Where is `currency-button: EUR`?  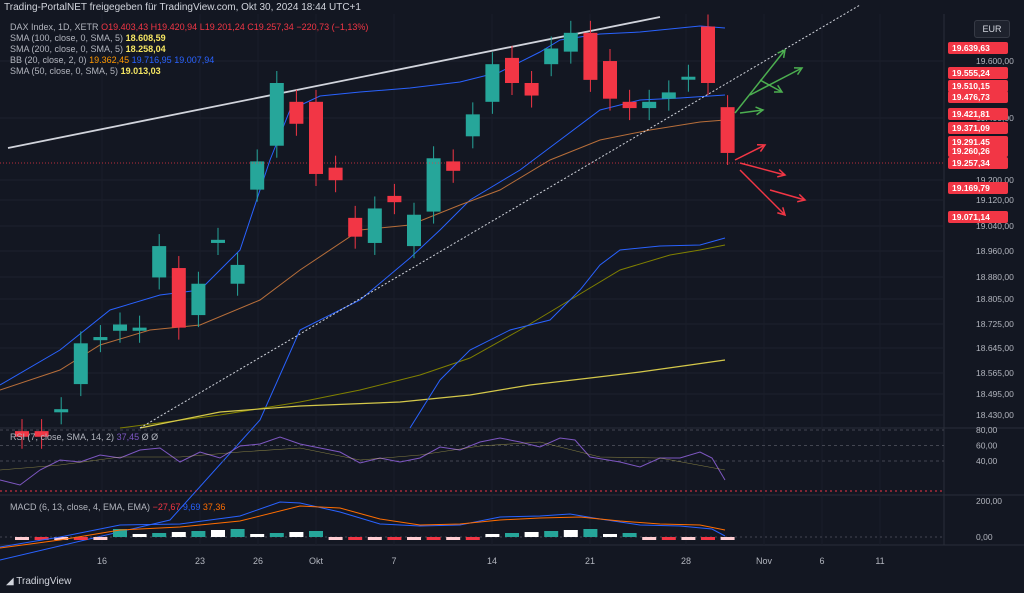 currency-button: EUR is located at coordinates (992, 29).